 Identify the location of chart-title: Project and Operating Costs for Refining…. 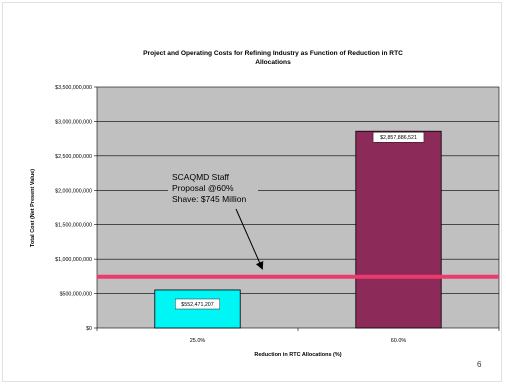
(273, 58).